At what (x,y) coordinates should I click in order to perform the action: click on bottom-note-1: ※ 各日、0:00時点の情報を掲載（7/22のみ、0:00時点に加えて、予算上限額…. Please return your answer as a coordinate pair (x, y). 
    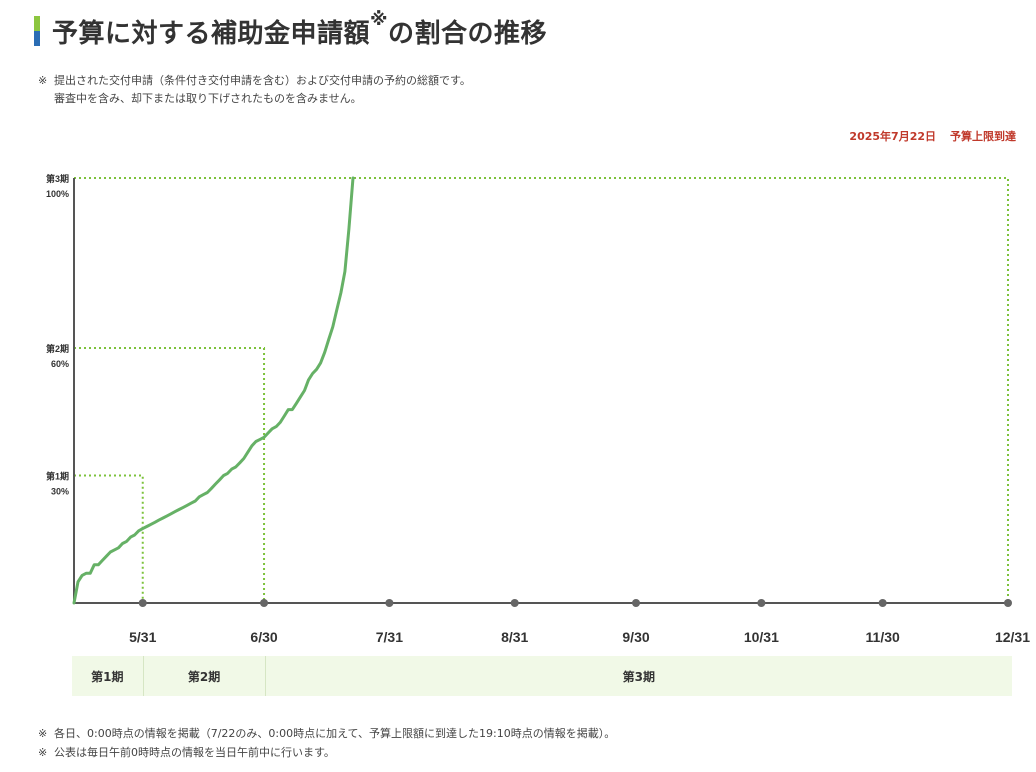
    Looking at the image, I should click on (326, 733).